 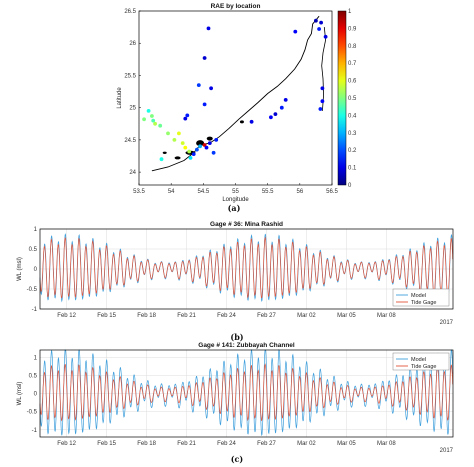 What do you see at coordinates (352, 82) in the screenshot?
I see `colorbar-tick-label: 0.6` at bounding box center [352, 82].